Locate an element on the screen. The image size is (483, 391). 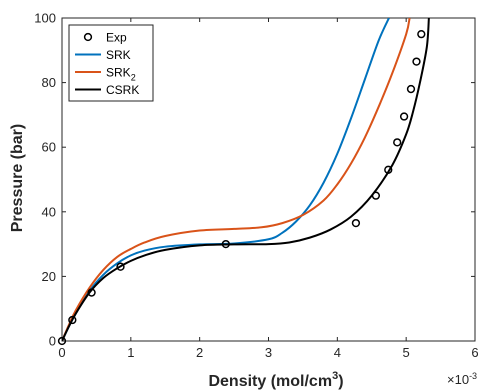
x-tick-label: 1 is located at coordinates (130, 352).